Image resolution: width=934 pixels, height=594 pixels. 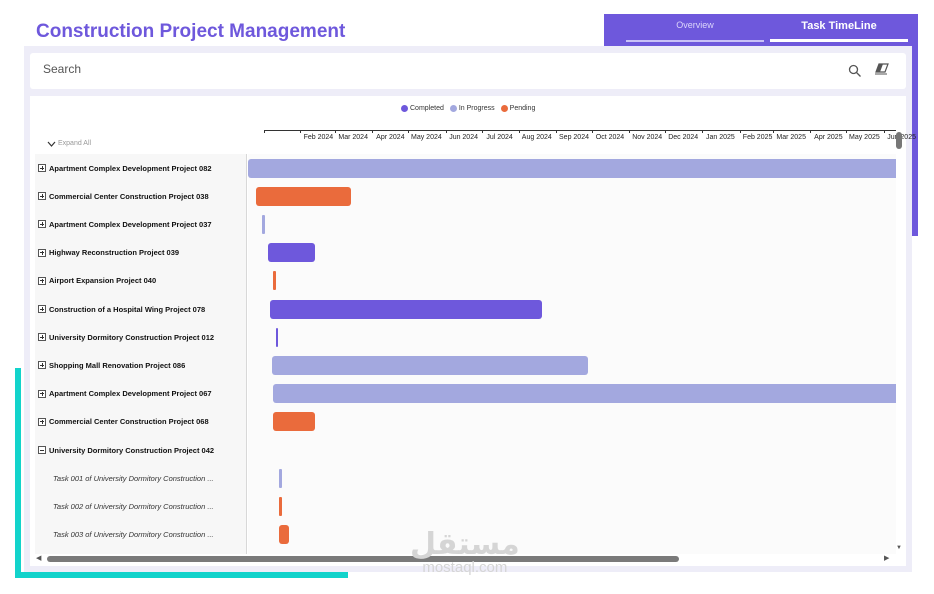 What do you see at coordinates (899, 140) in the screenshot?
I see `vertical-scroll-thumb` at bounding box center [899, 140].